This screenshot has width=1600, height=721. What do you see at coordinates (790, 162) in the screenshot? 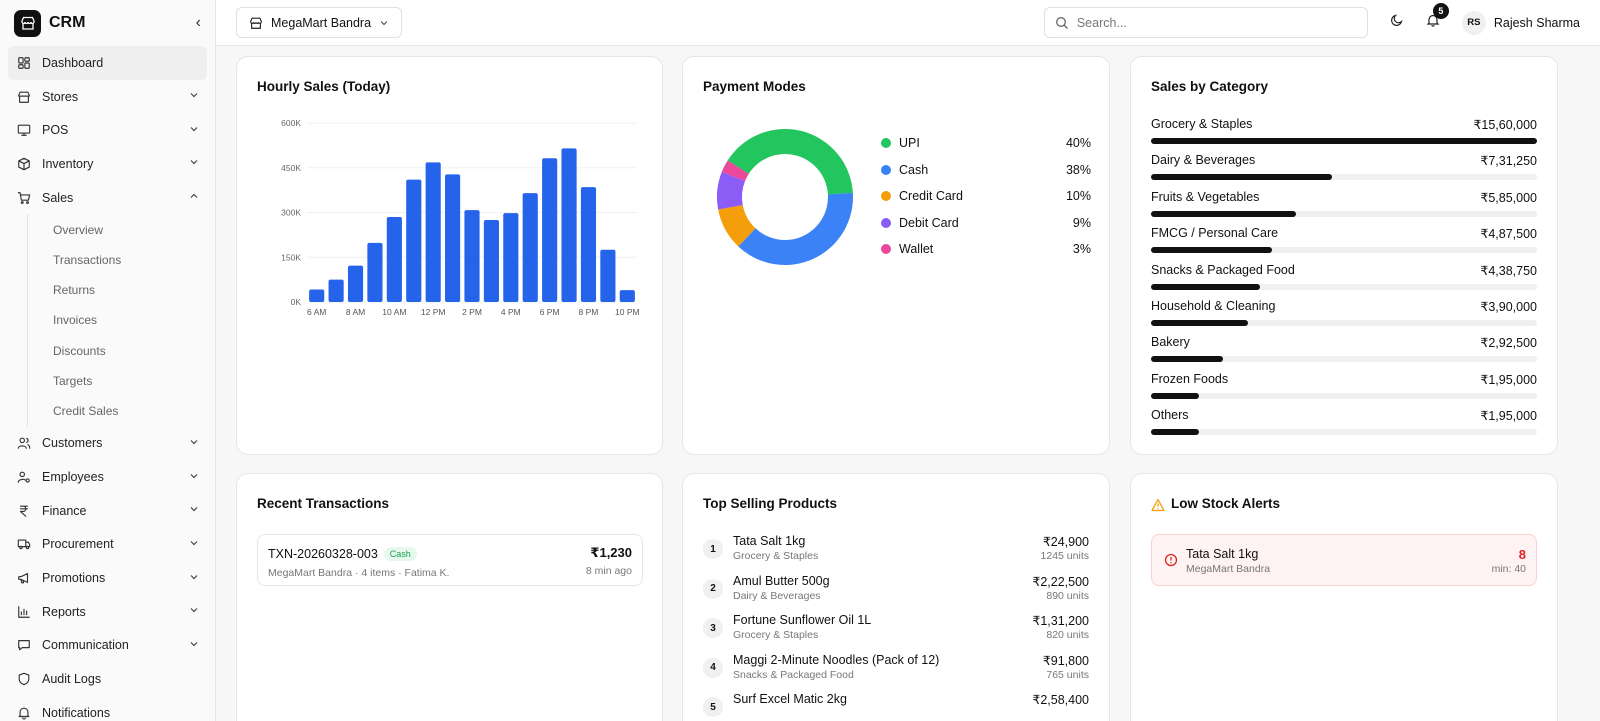
I see `donut-slice-upi` at bounding box center [790, 162].